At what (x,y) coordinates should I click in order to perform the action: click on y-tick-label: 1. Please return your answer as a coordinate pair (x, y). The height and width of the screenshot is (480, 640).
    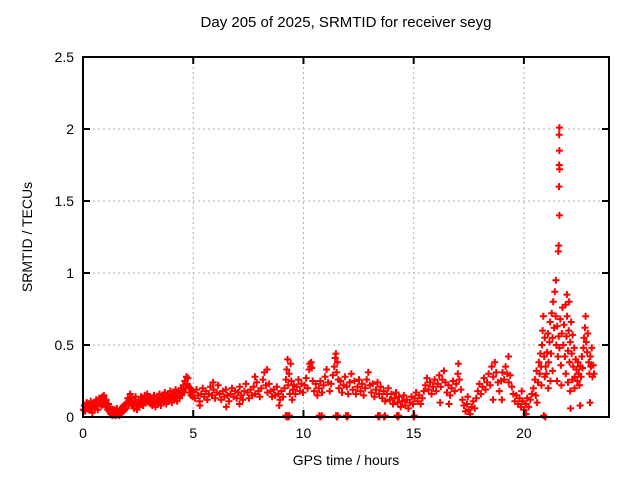
    Looking at the image, I should click on (70, 273).